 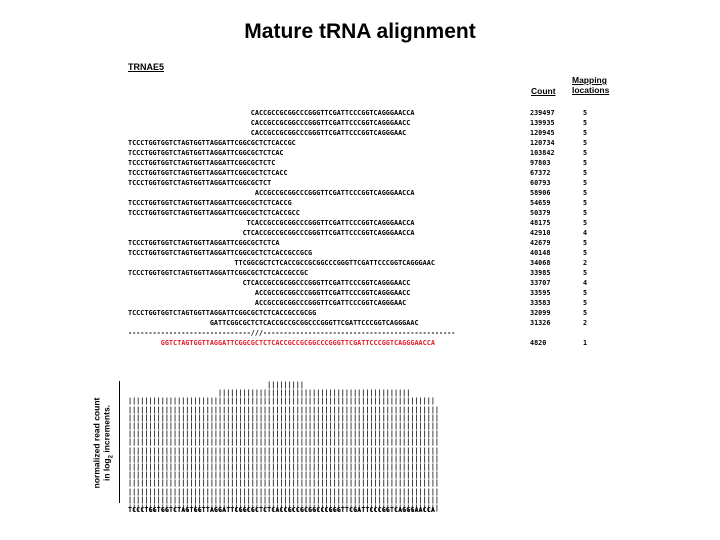 What do you see at coordinates (540, 263) in the screenshot?
I see `read-count: 34068` at bounding box center [540, 263].